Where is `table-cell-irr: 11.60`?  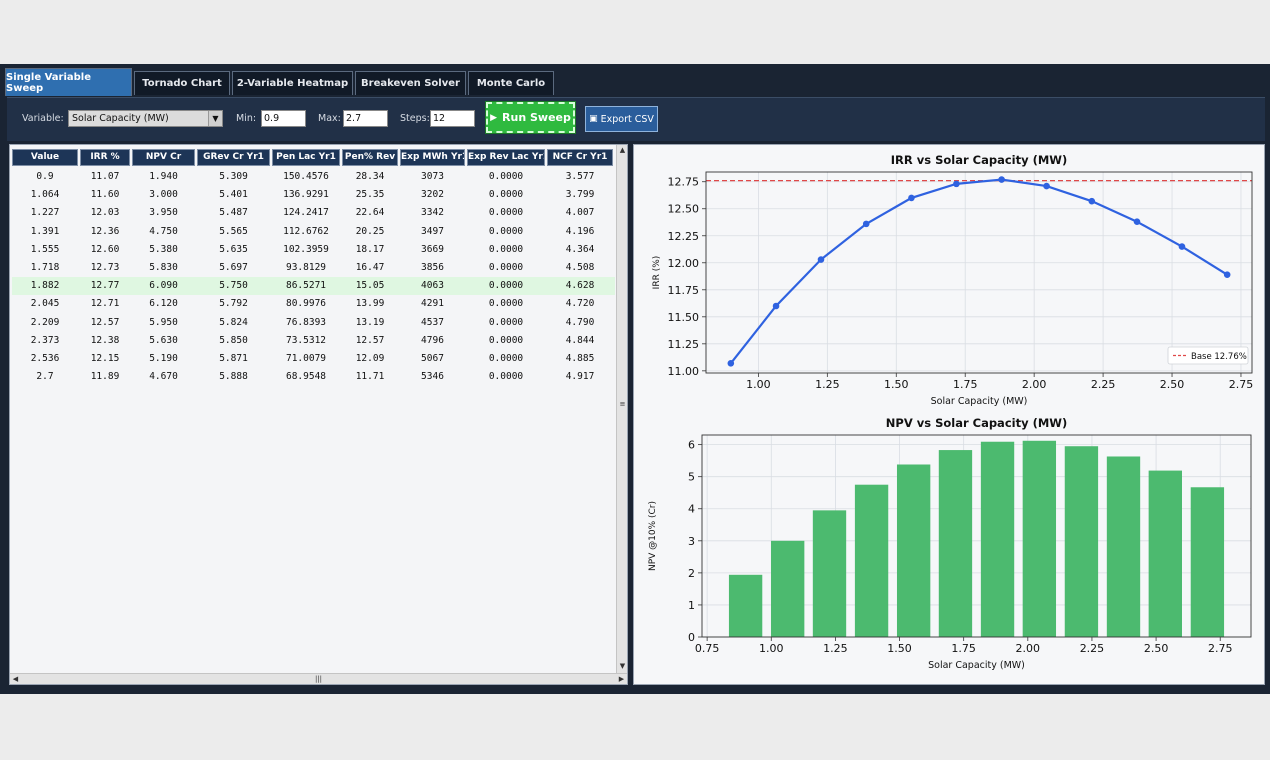
table-cell-irr: 11.60 is located at coordinates (105, 195).